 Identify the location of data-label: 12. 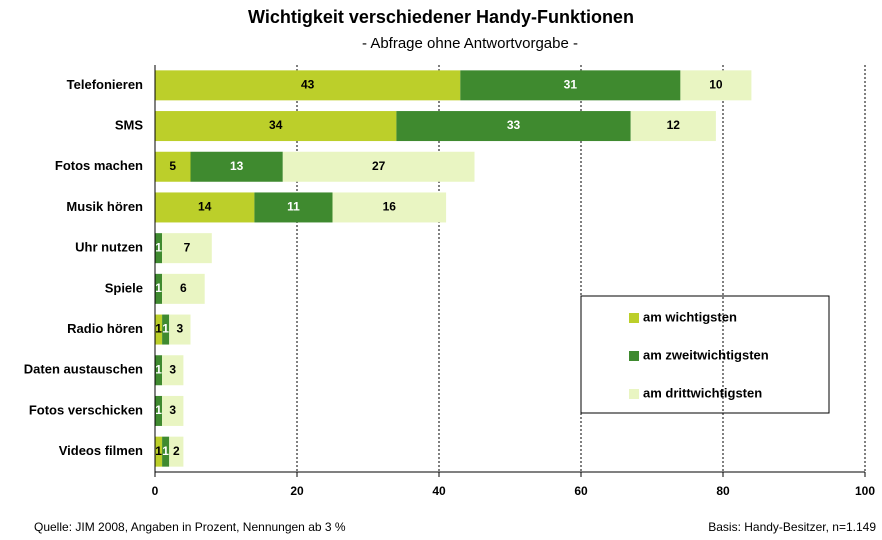
(674, 125).